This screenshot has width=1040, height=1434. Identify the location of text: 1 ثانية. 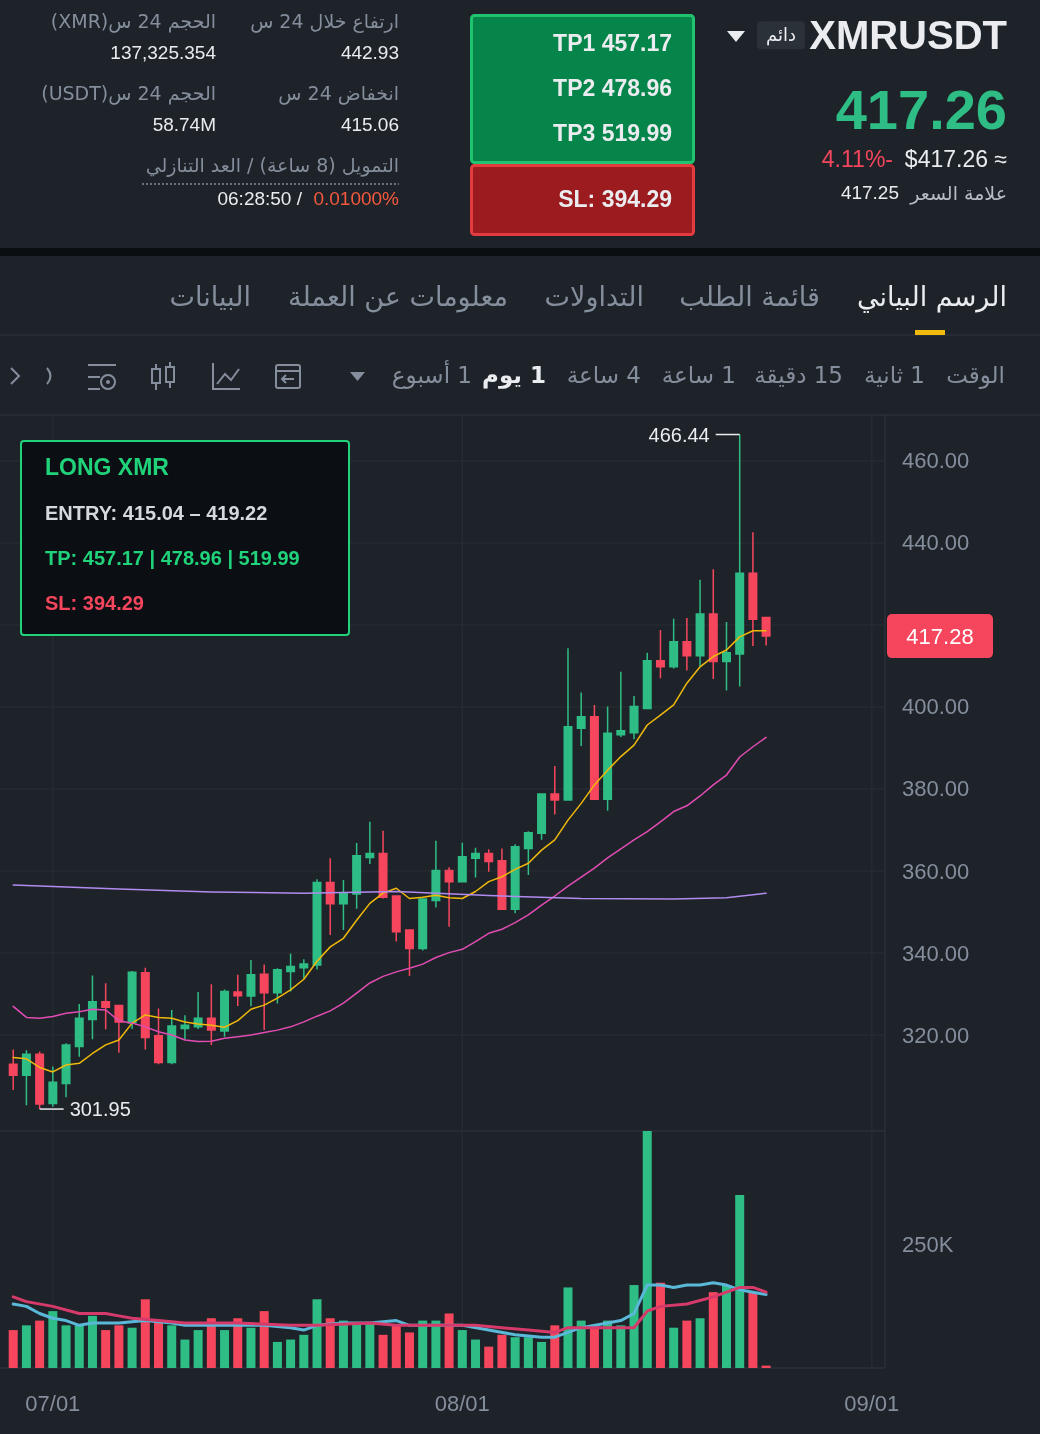
(894, 376).